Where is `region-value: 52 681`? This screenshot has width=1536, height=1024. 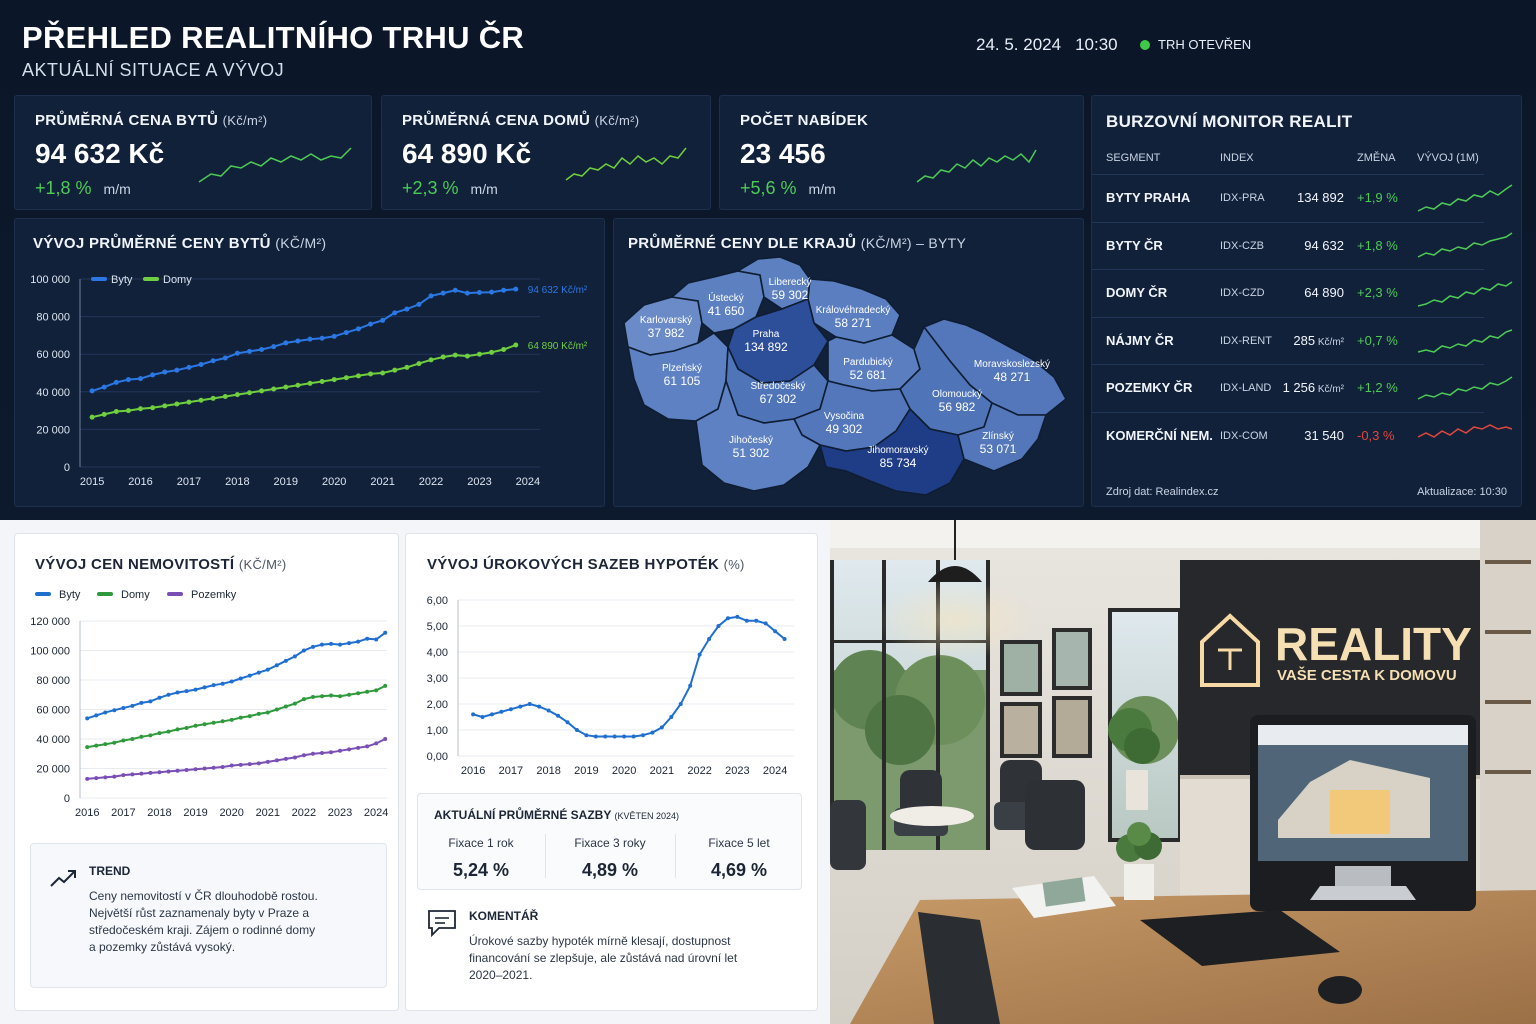
region-value: 52 681 is located at coordinates (868, 375).